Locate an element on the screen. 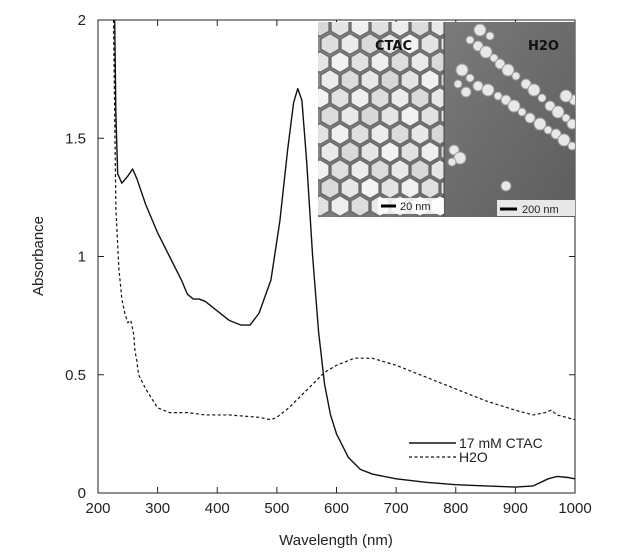  x-tick-label: 800 is located at coordinates (455, 508).